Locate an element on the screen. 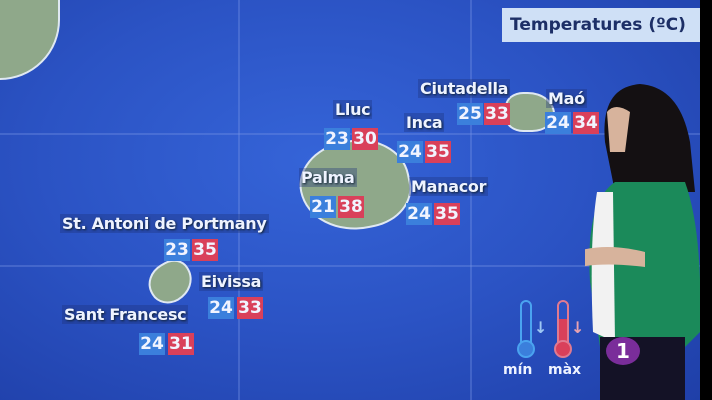 The height and width of the screenshot is (400, 712). map-title: Temperatures (ºC) is located at coordinates (601, 25).